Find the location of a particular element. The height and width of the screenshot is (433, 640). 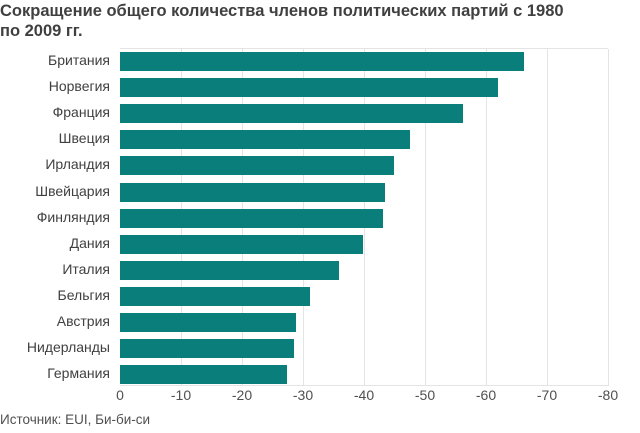

category-label: Ирландия is located at coordinates (77, 164).